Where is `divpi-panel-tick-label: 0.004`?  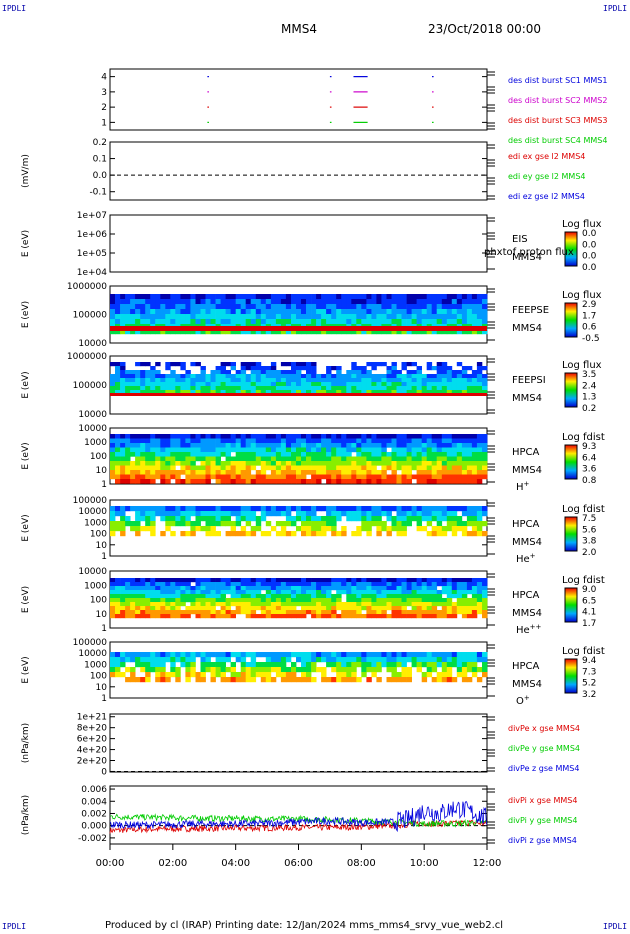
divpi-panel-tick-label: 0.004 is located at coordinates (94, 802).